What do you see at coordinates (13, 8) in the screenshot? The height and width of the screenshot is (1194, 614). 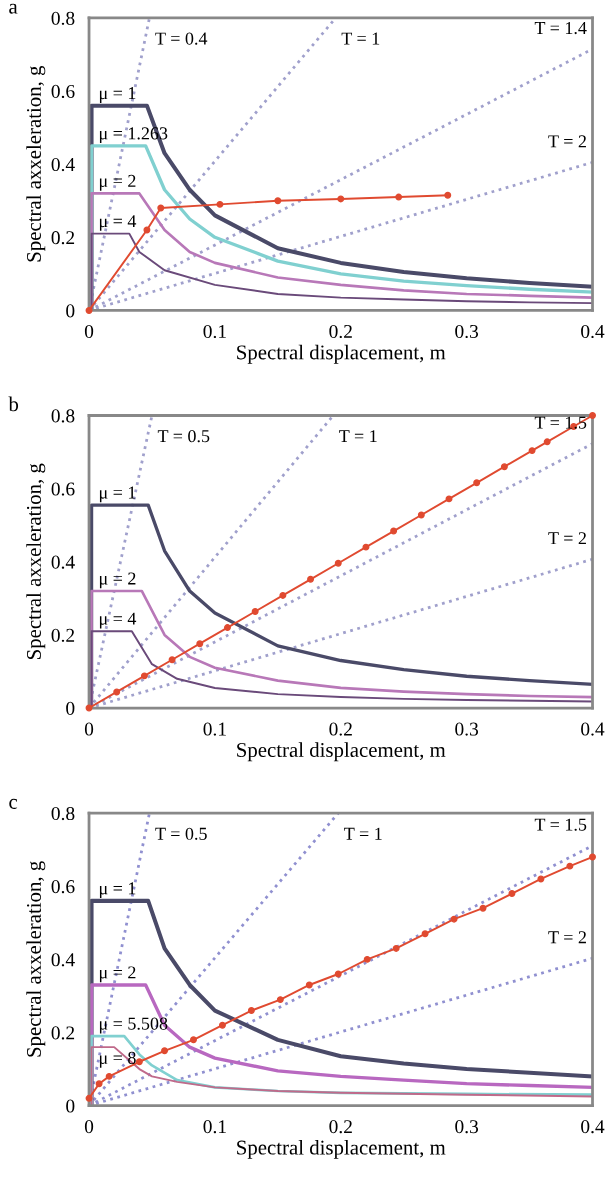 I see `chart-title: a` at bounding box center [13, 8].